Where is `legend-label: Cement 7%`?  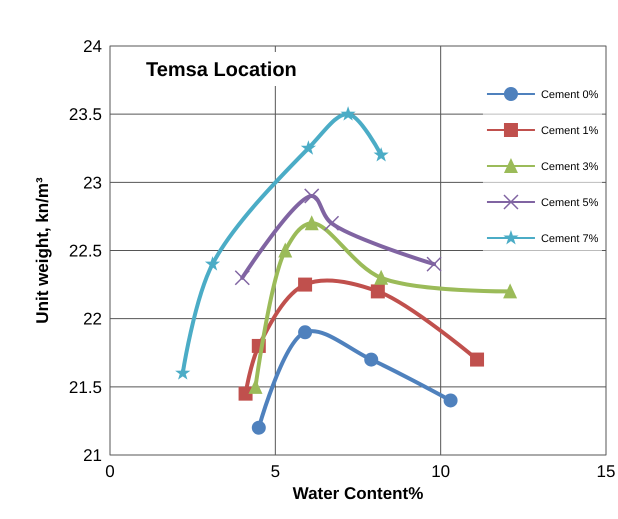
legend-label: Cement 7% is located at coordinates (569, 239).